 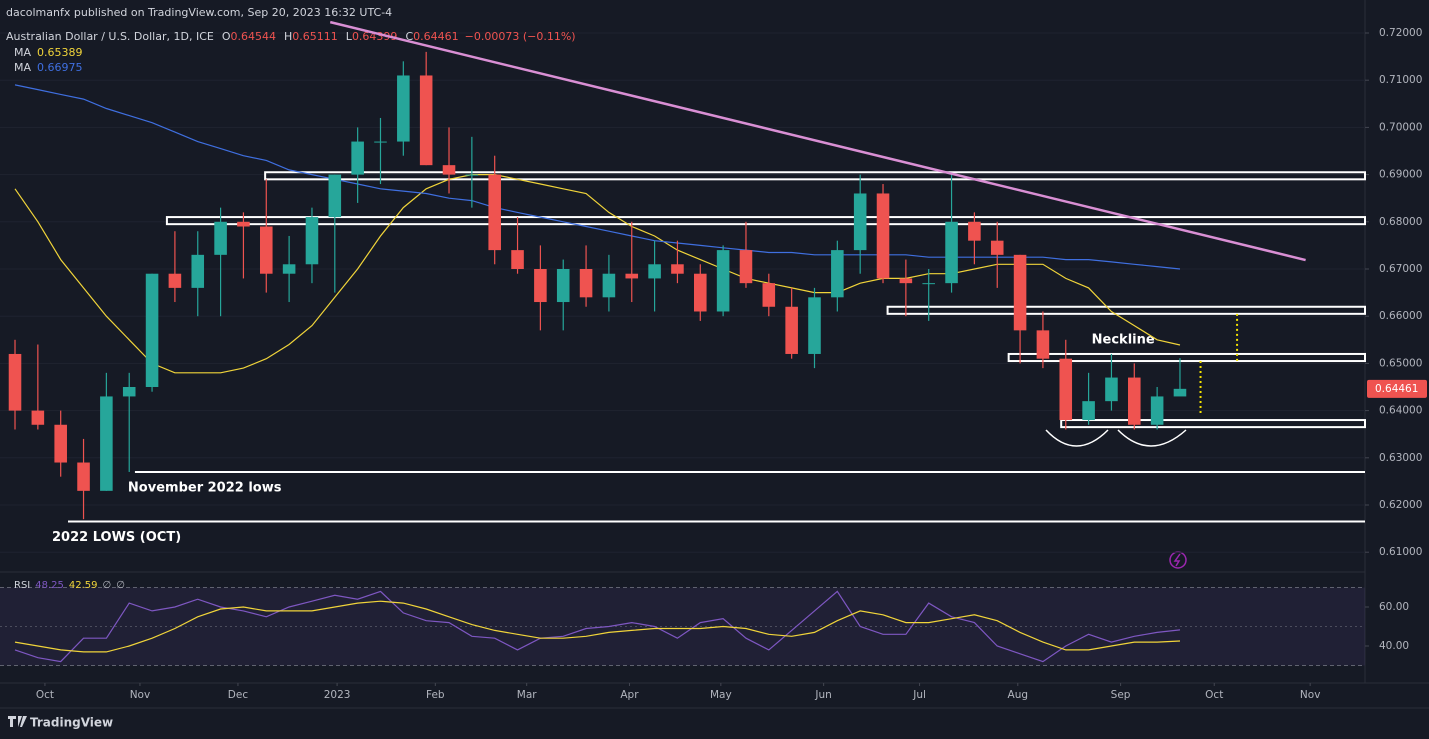 What do you see at coordinates (140, 695) in the screenshot?
I see `x-tick-label: Nov` at bounding box center [140, 695].